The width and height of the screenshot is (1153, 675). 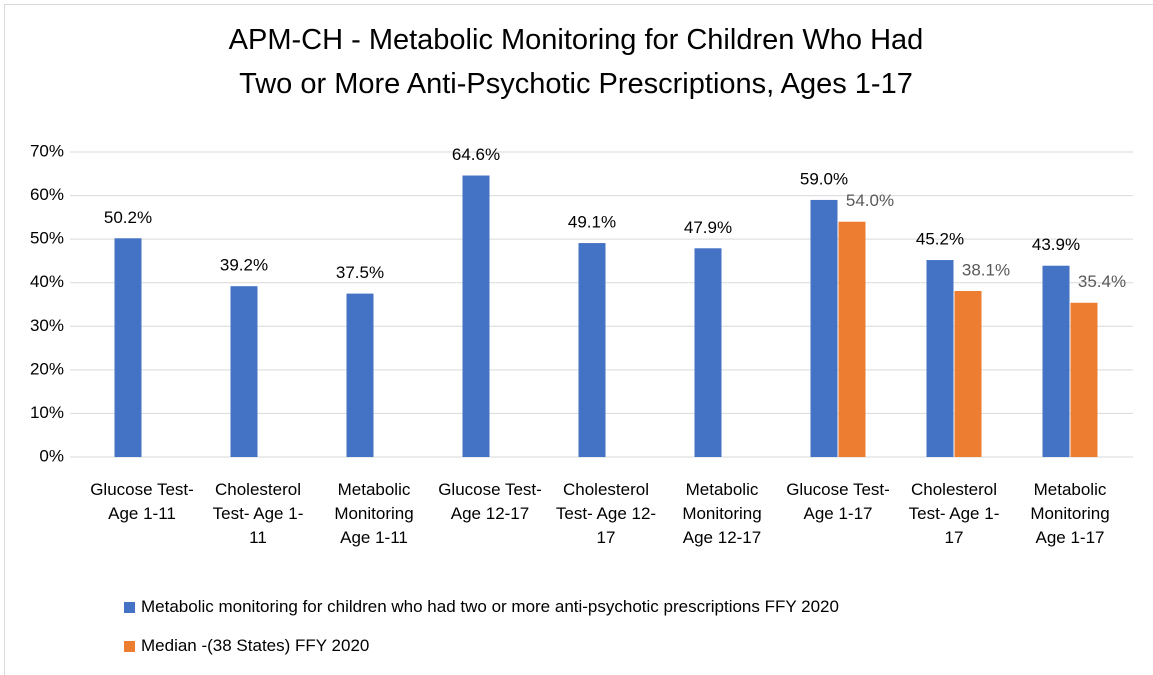 What do you see at coordinates (940, 239) in the screenshot?
I see `data-label: 45.2%` at bounding box center [940, 239].